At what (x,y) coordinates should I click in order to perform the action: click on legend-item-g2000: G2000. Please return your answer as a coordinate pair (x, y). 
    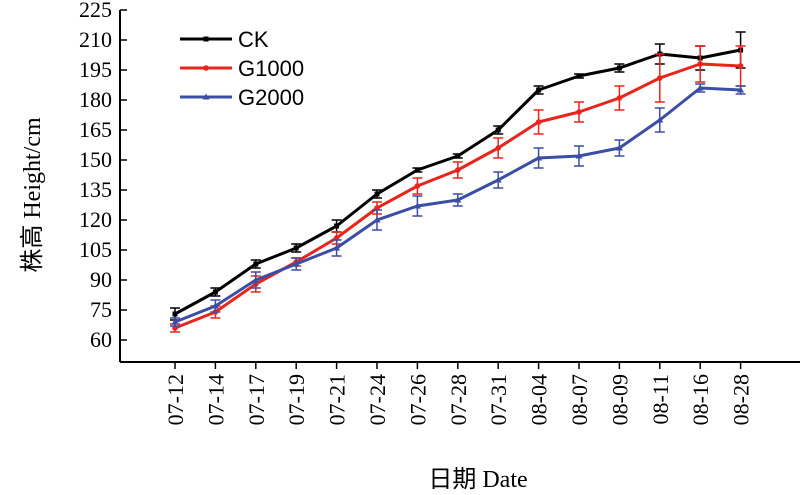
    Looking at the image, I should click on (242, 97).